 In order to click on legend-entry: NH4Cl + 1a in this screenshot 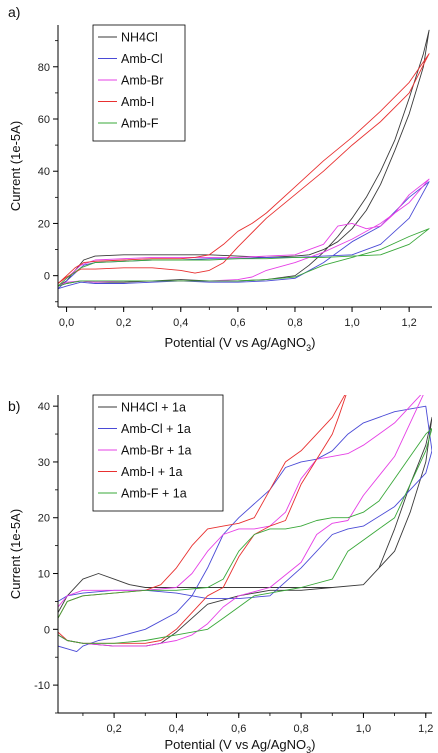, I will do `click(153, 408)`.